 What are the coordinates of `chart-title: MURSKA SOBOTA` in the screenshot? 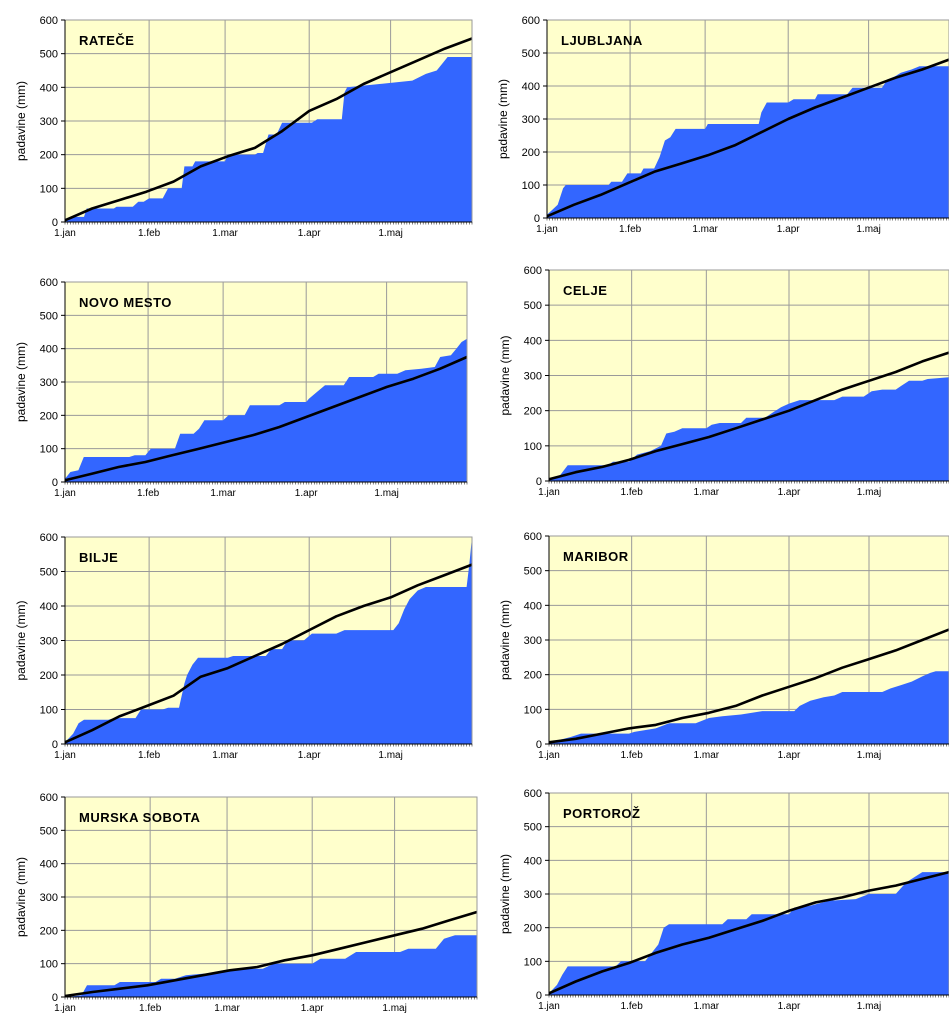 It's located at (139, 817).